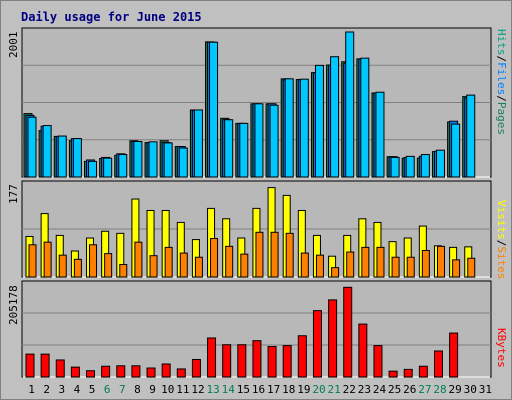  I want to click on legend-item: Pages, so click(501, 118).